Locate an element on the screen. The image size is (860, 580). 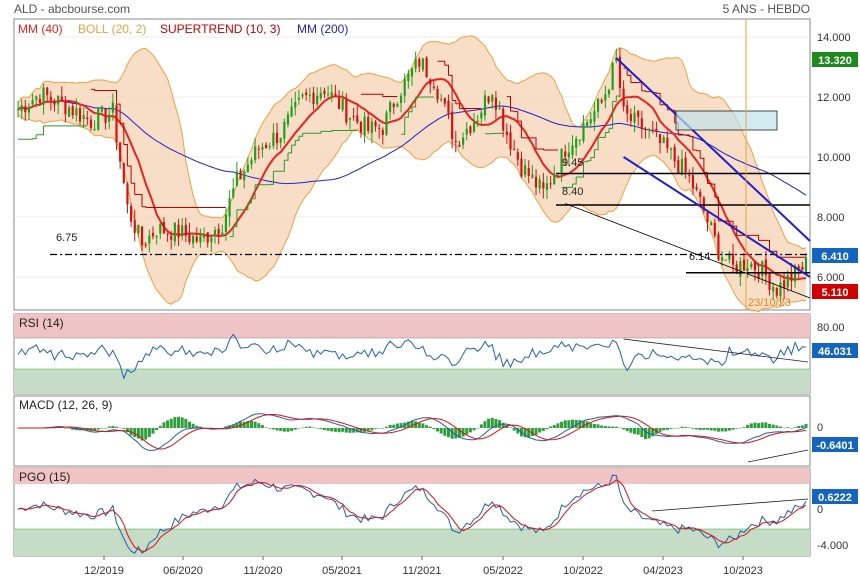
rsi-plot is located at coordinates (412, 354).